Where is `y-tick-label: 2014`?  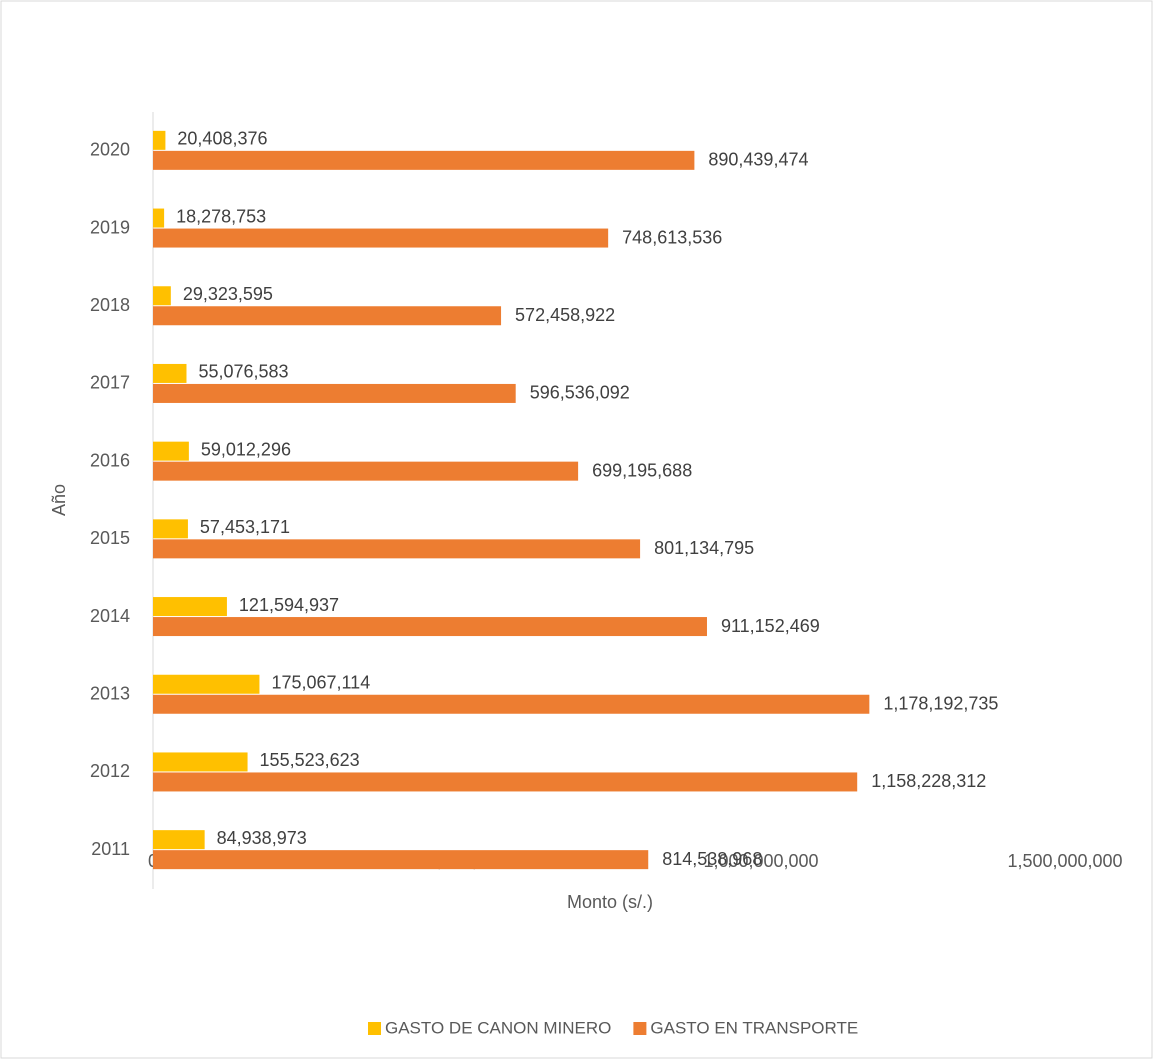 y-tick-label: 2014 is located at coordinates (110, 616).